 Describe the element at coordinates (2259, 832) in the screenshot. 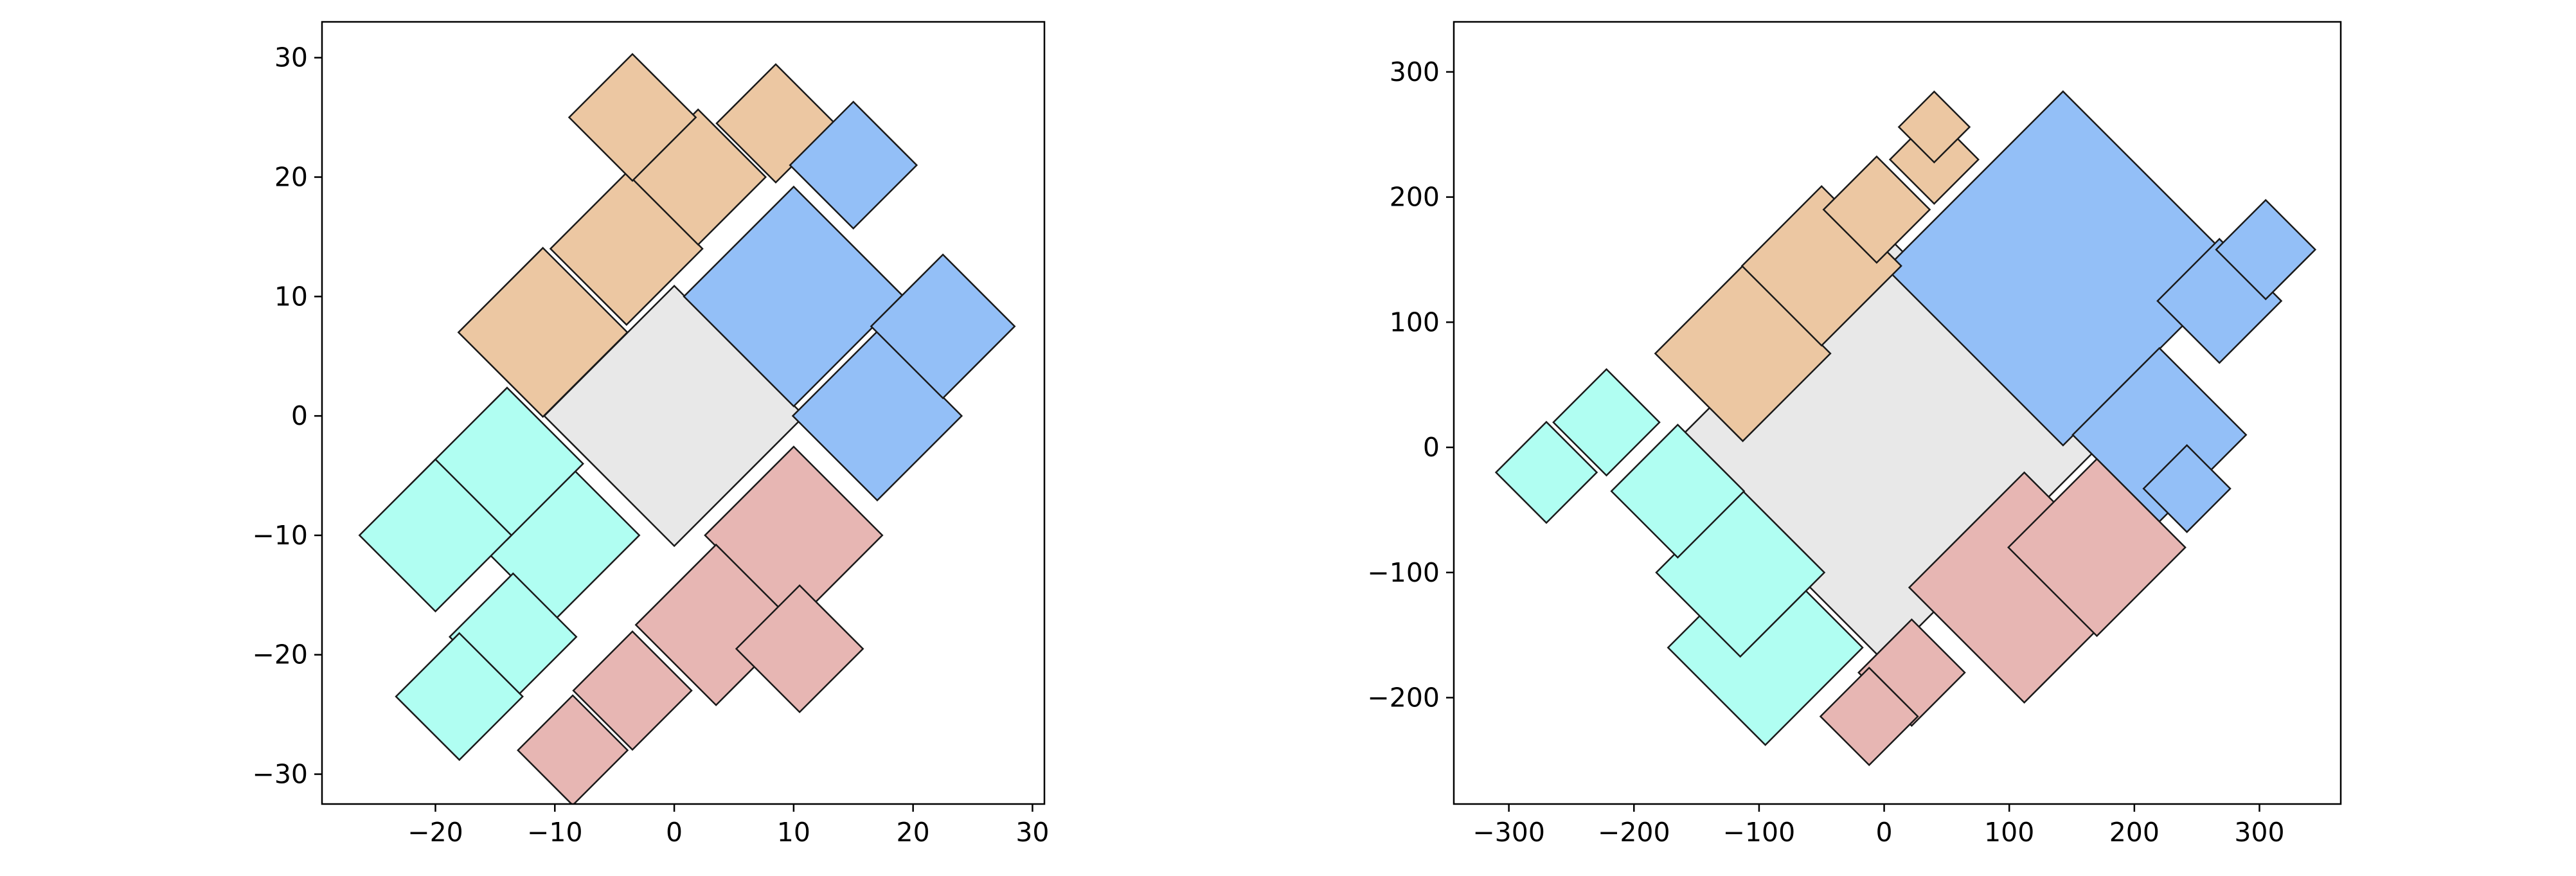

I see `right-chart-x-tick-label-6: 300` at that location.